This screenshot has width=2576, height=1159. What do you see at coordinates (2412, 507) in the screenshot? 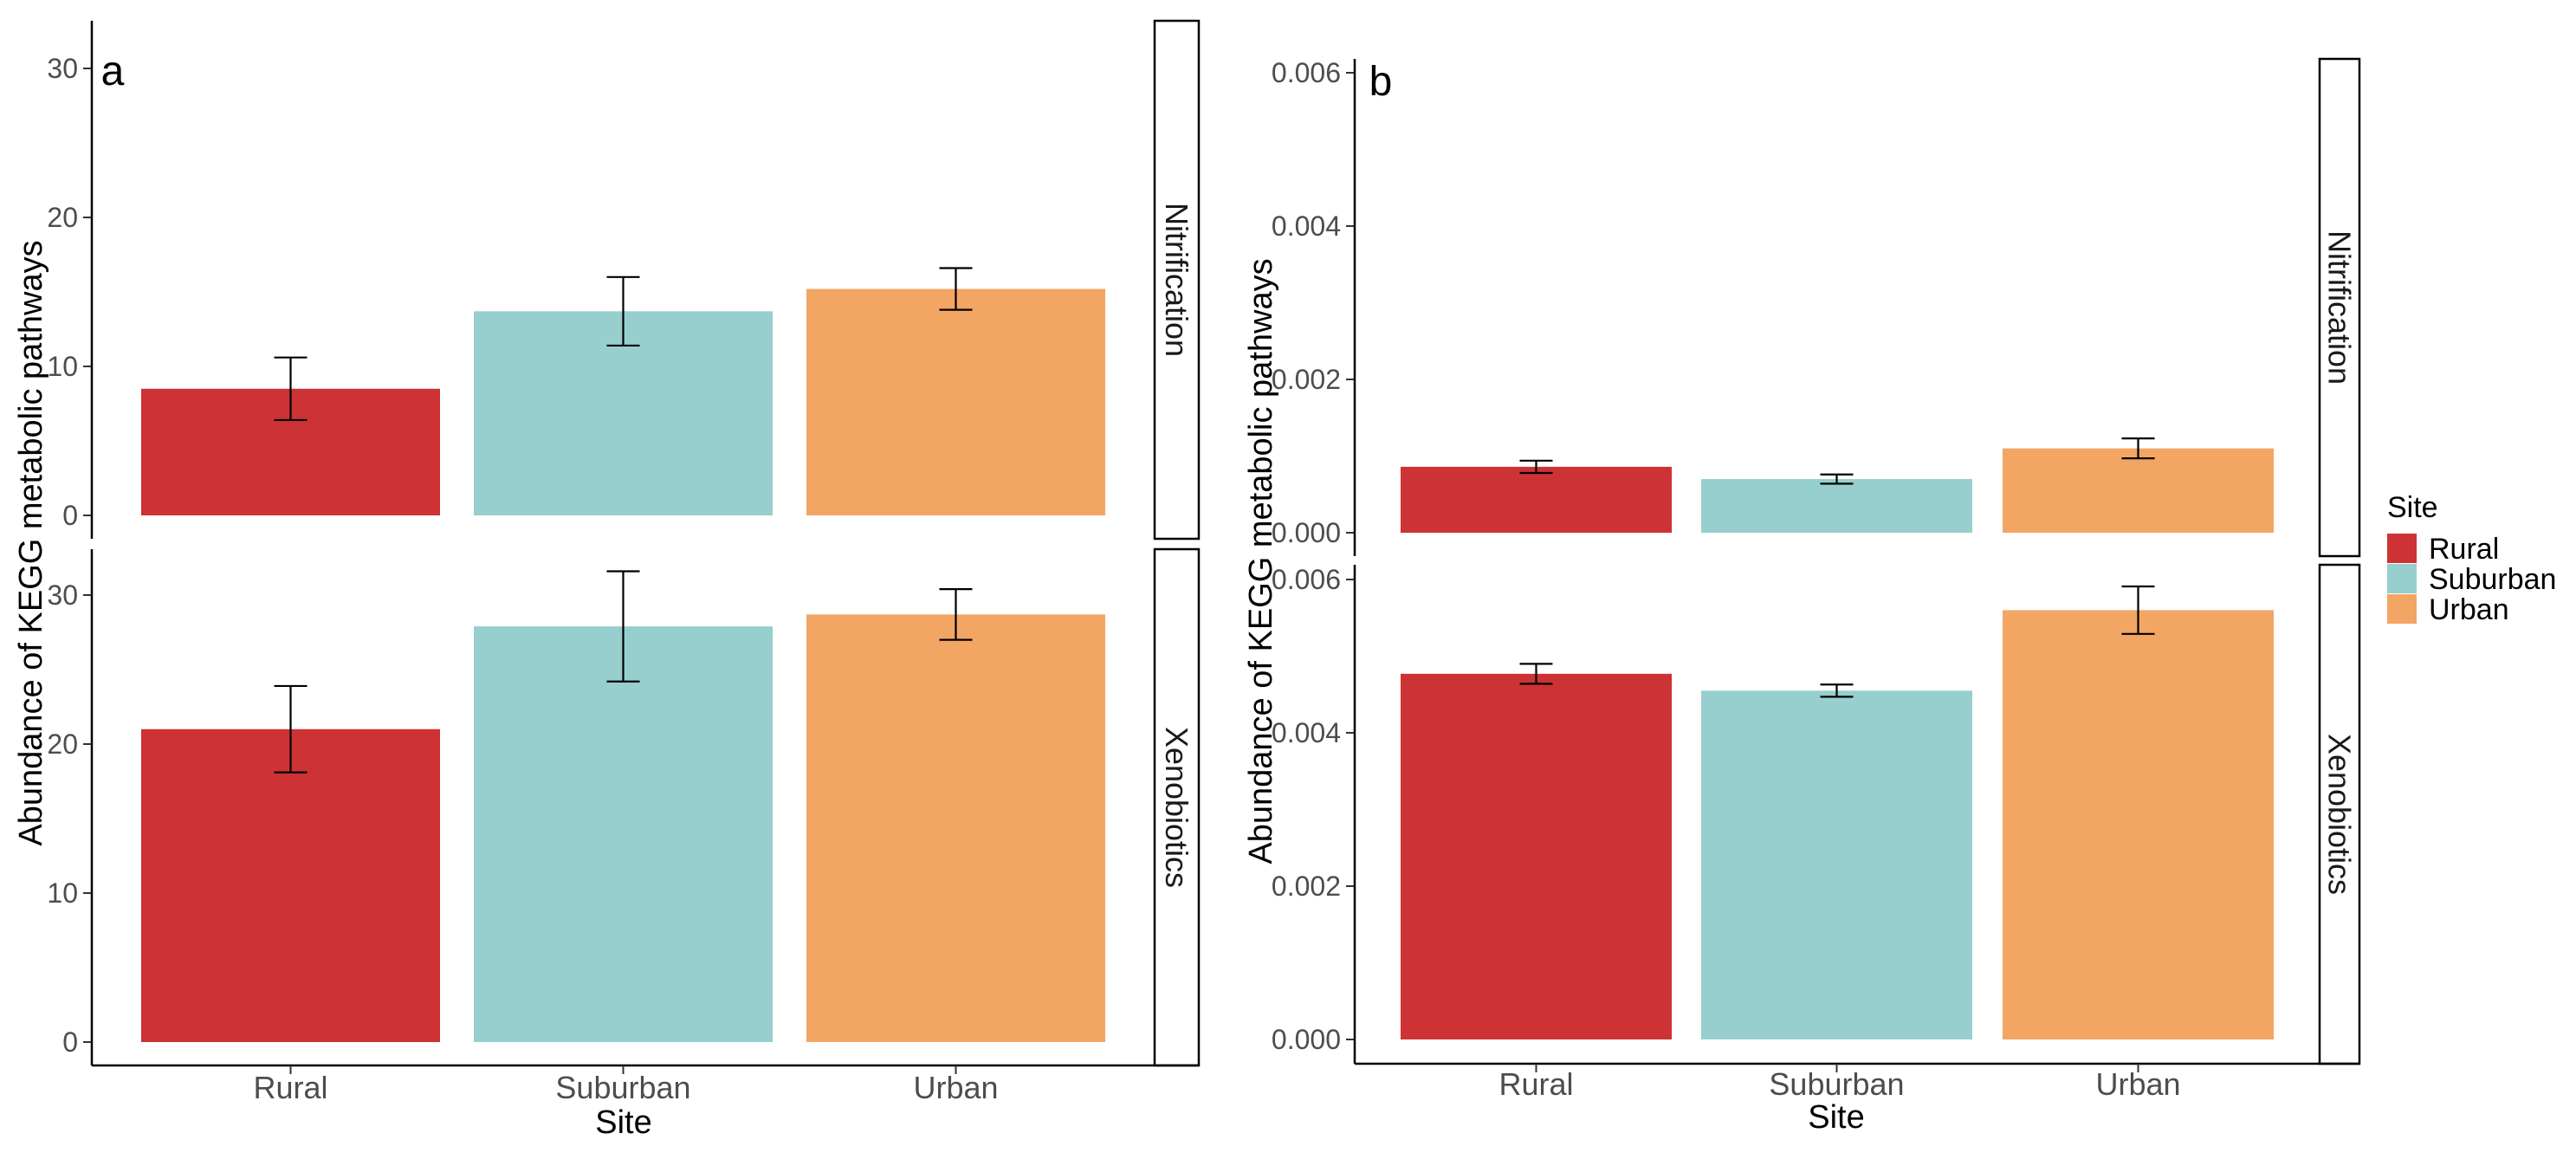
I see `legend-title: Site` at bounding box center [2412, 507].